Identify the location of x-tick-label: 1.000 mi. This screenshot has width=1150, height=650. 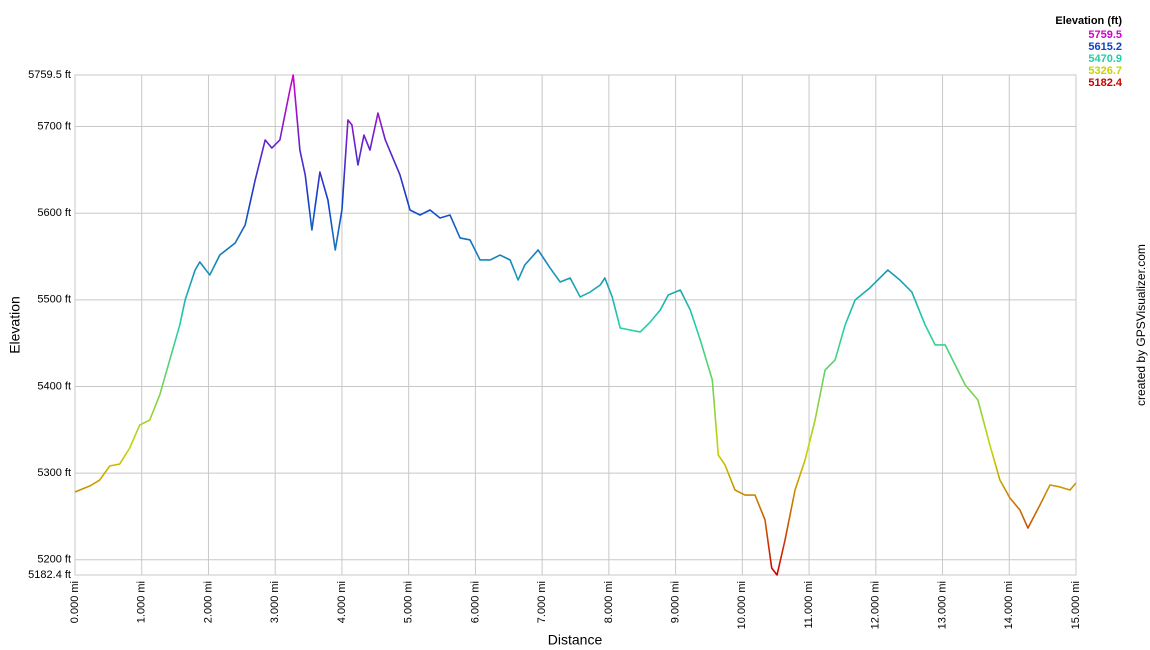
(142, 602).